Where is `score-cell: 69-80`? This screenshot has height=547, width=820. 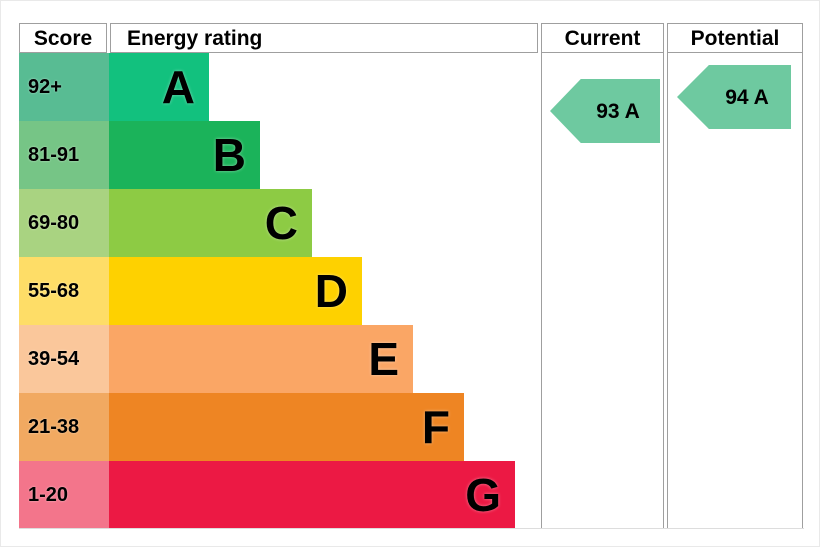 score-cell: 69-80 is located at coordinates (64, 223).